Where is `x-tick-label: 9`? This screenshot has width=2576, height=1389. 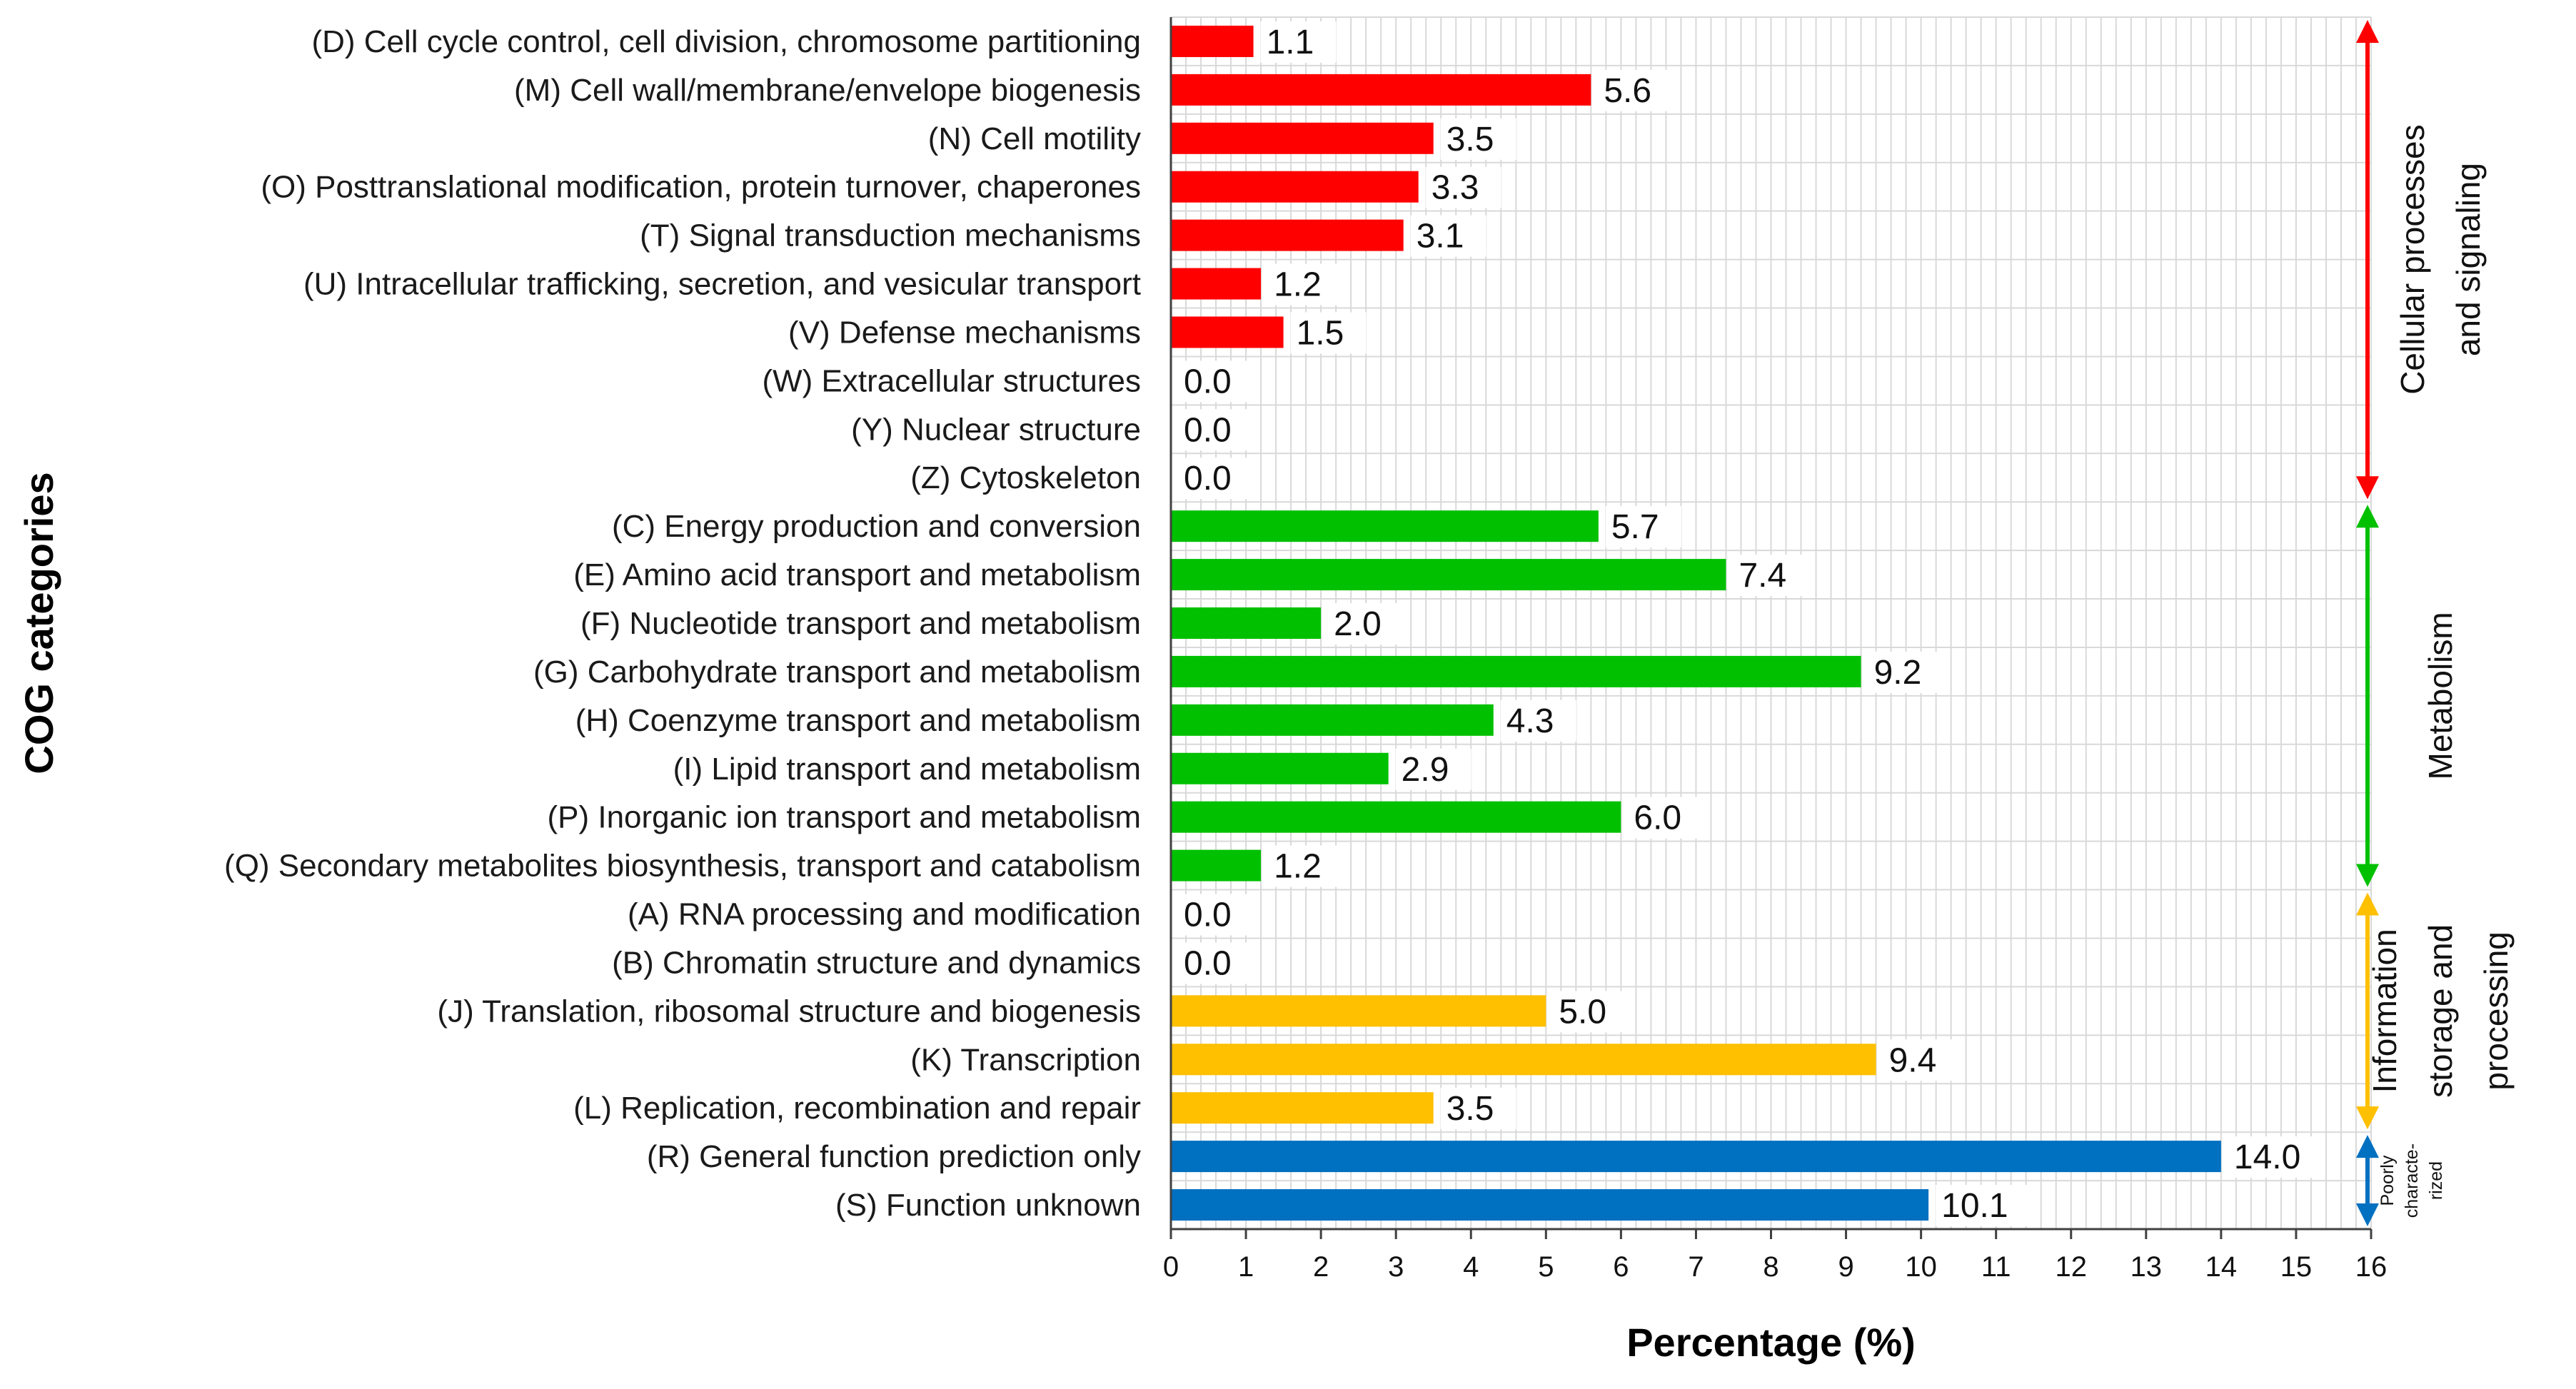 x-tick-label: 9 is located at coordinates (1846, 1267).